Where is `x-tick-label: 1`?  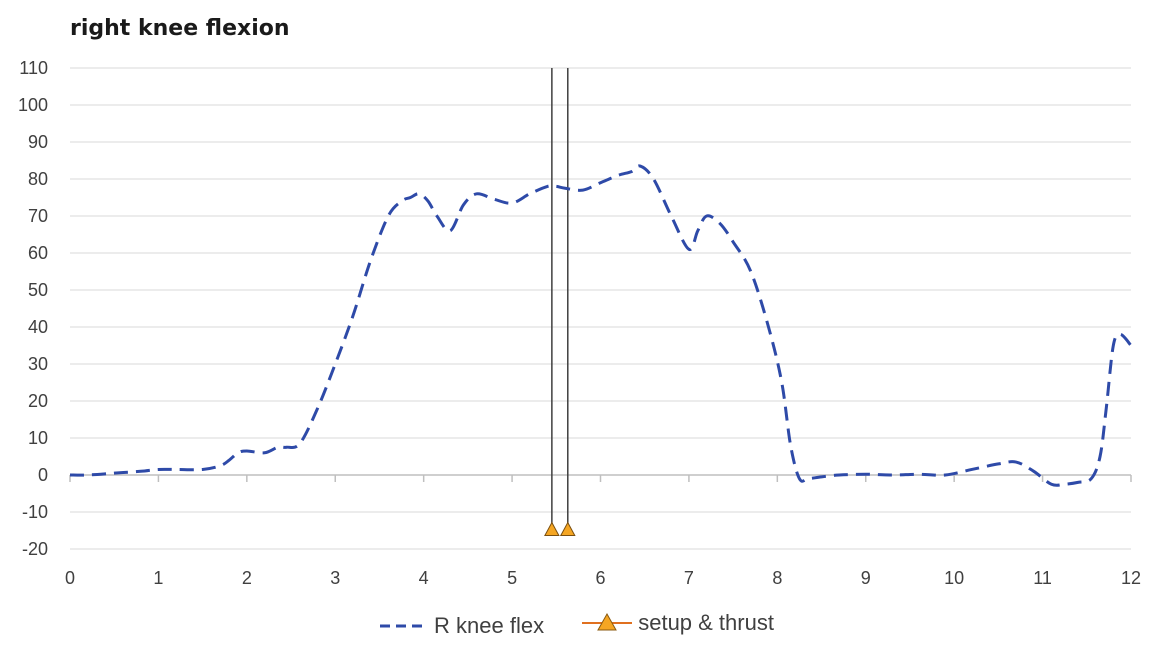
x-tick-label: 1 is located at coordinates (158, 578).